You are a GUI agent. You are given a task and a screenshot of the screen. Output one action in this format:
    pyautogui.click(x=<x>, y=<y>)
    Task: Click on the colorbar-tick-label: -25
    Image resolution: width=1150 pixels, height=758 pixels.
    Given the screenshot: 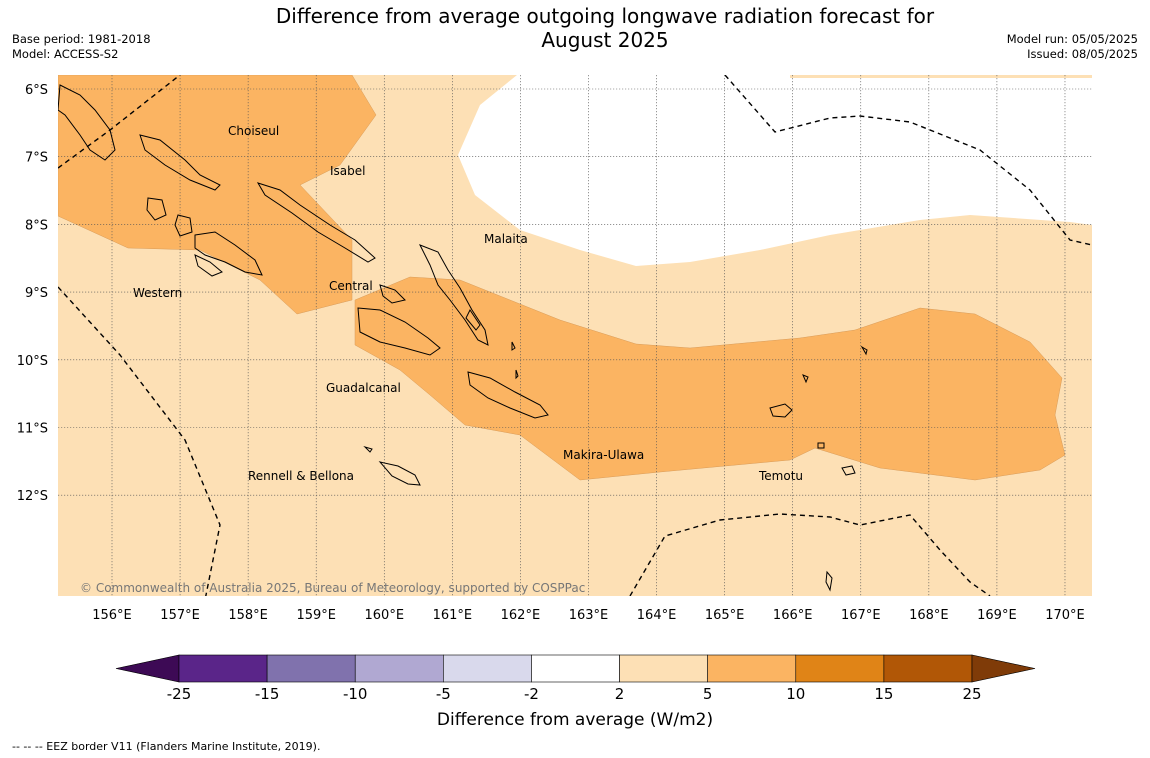 What is the action you would take?
    pyautogui.click(x=179, y=694)
    